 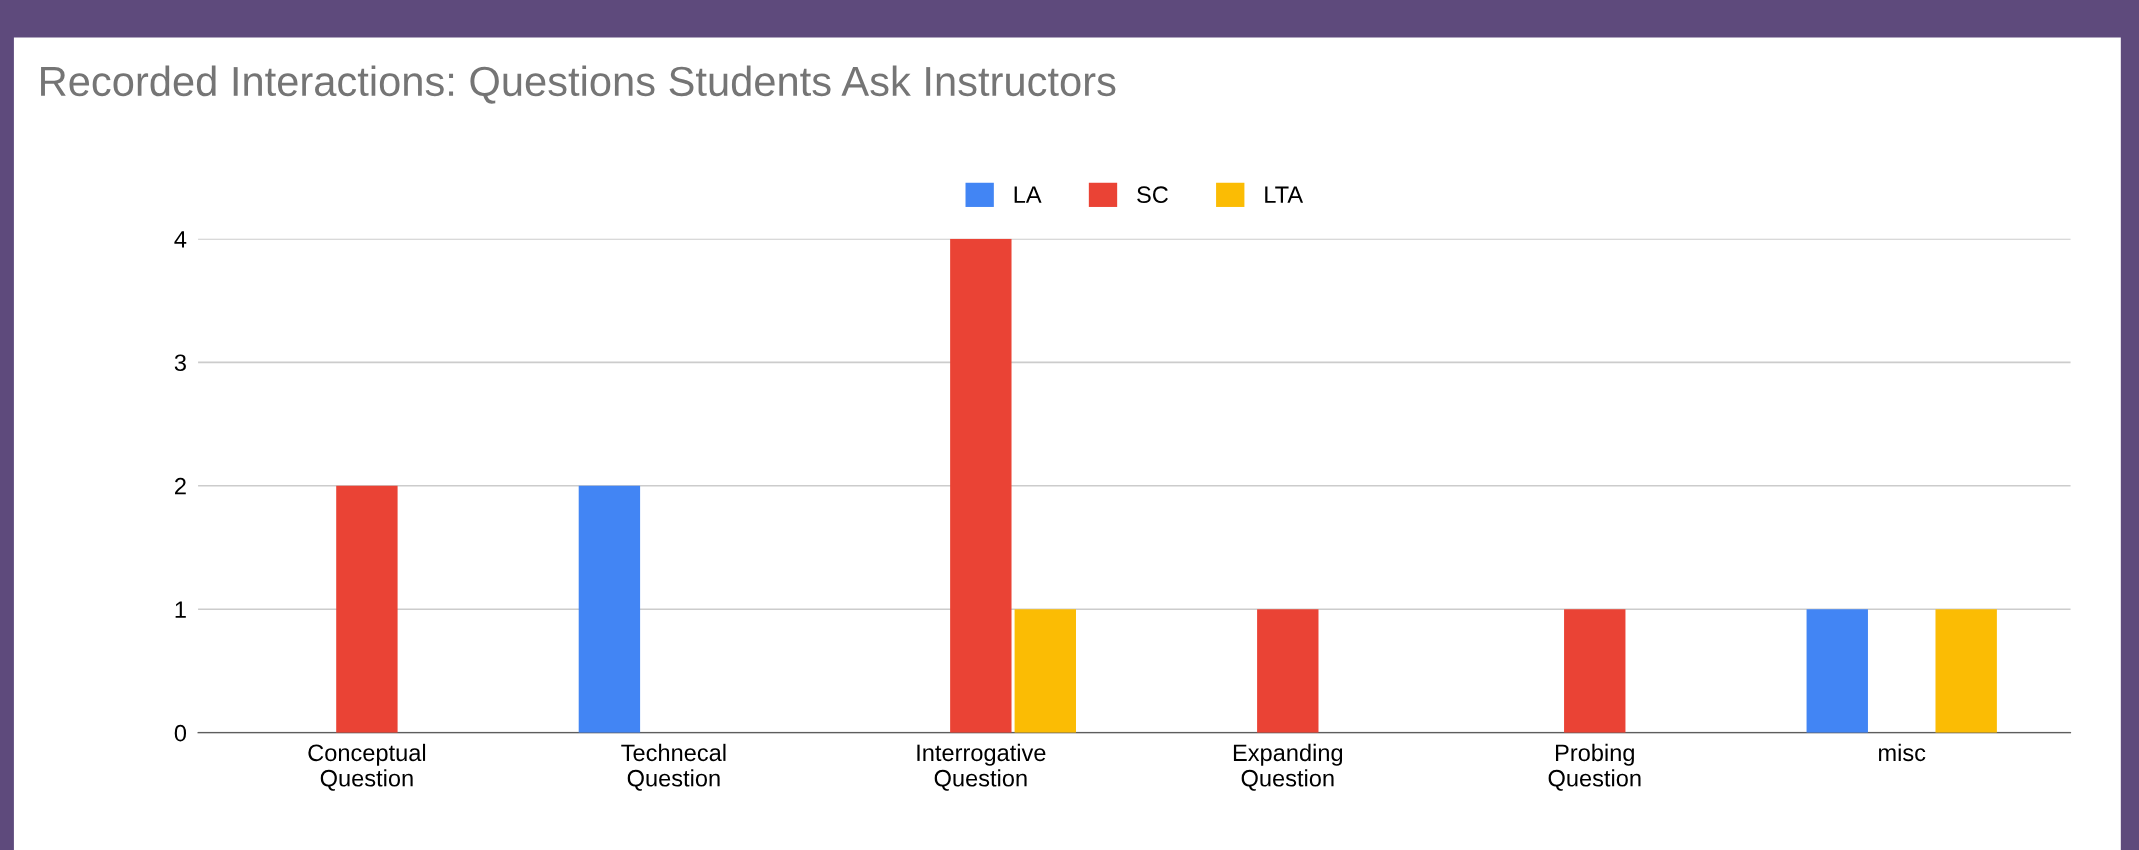 What do you see at coordinates (180, 363) in the screenshot?
I see `y-tick-label: 3` at bounding box center [180, 363].